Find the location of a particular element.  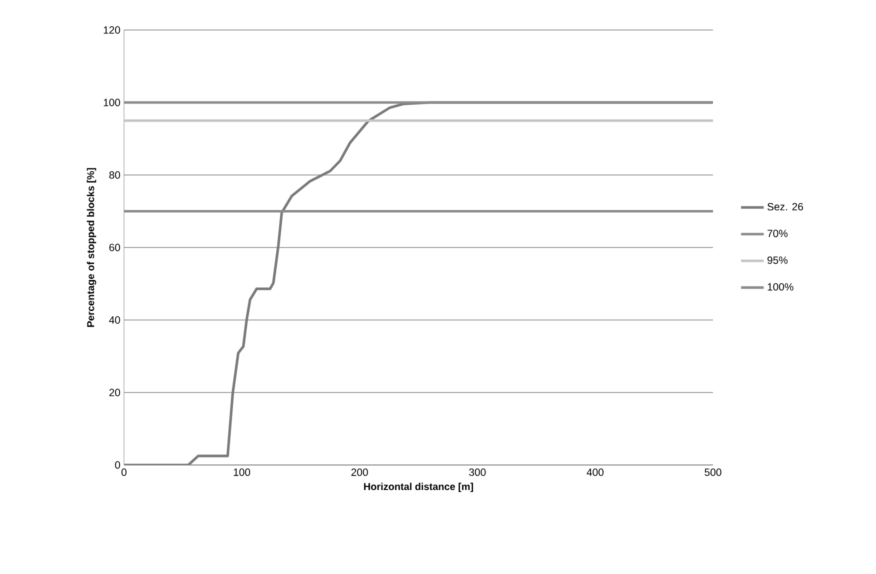

x-tick-label: 100 is located at coordinates (242, 472).